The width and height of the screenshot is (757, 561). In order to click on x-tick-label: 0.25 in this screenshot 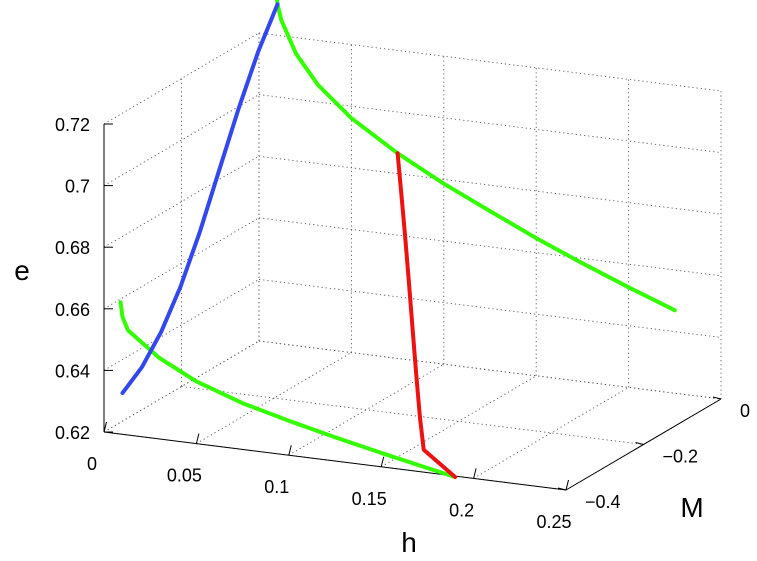, I will do `click(553, 522)`.